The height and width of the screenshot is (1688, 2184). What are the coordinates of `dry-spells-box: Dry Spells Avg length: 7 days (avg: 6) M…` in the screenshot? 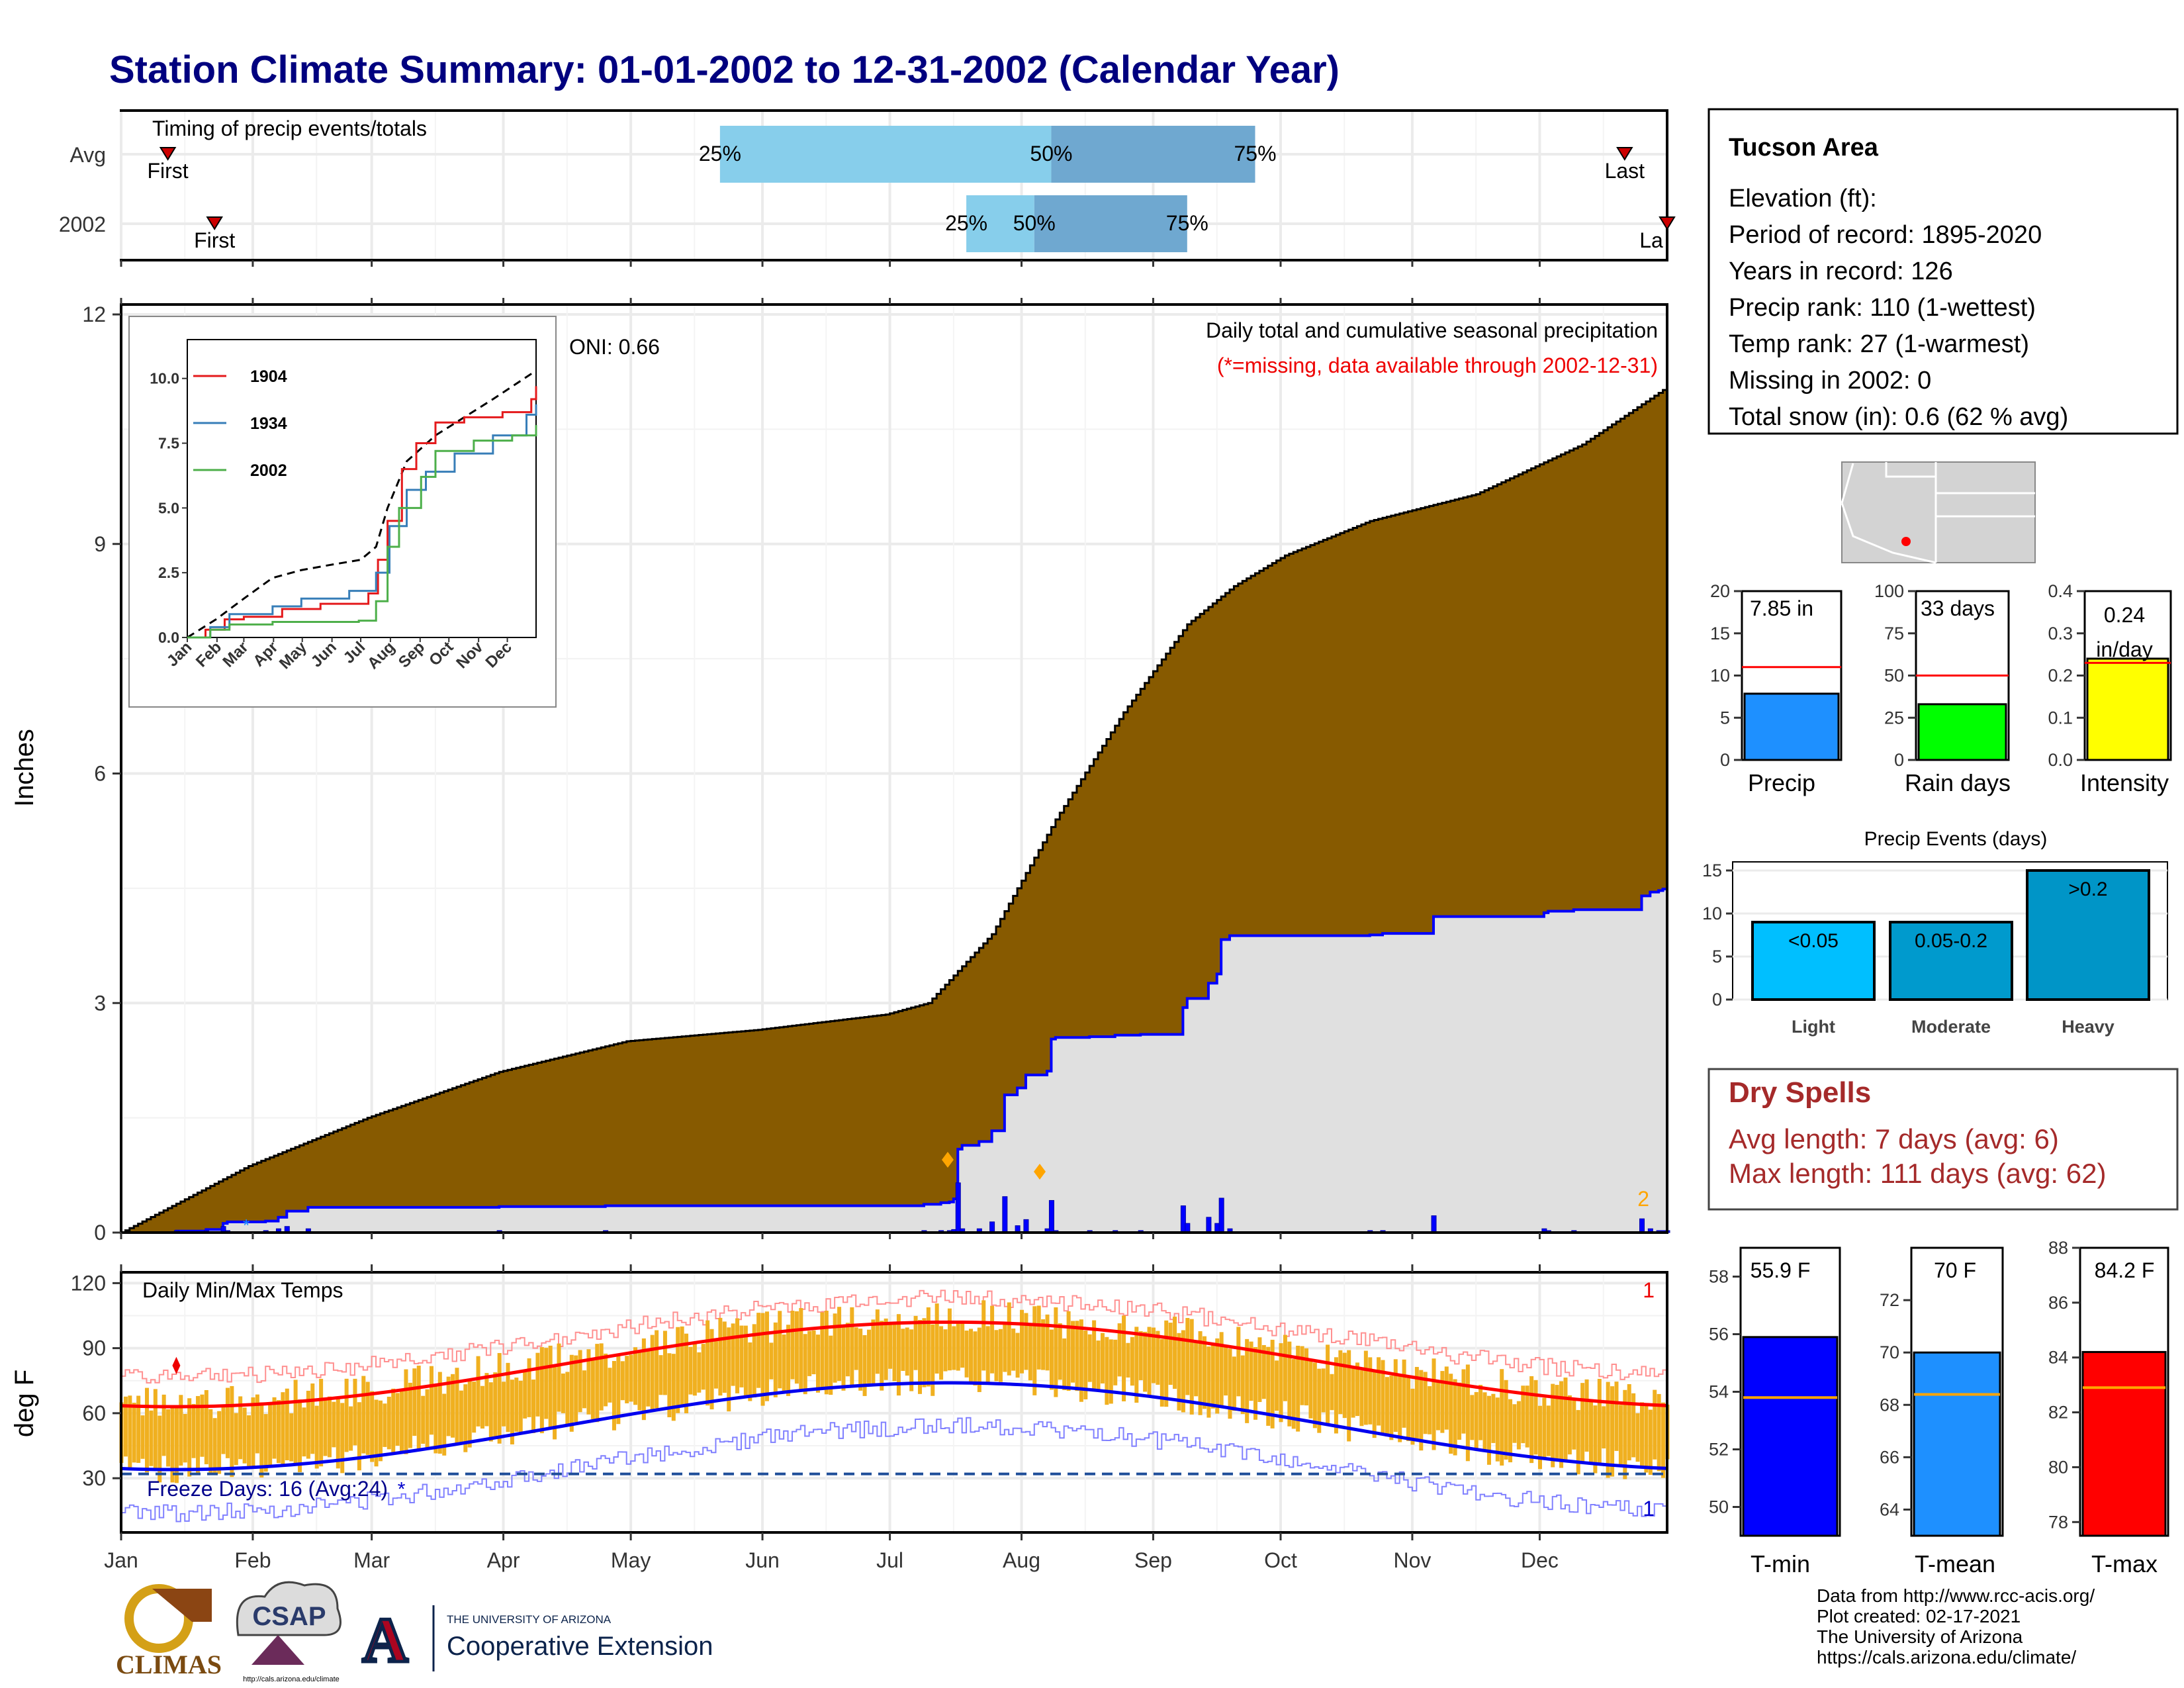 It's located at (1943, 1139).